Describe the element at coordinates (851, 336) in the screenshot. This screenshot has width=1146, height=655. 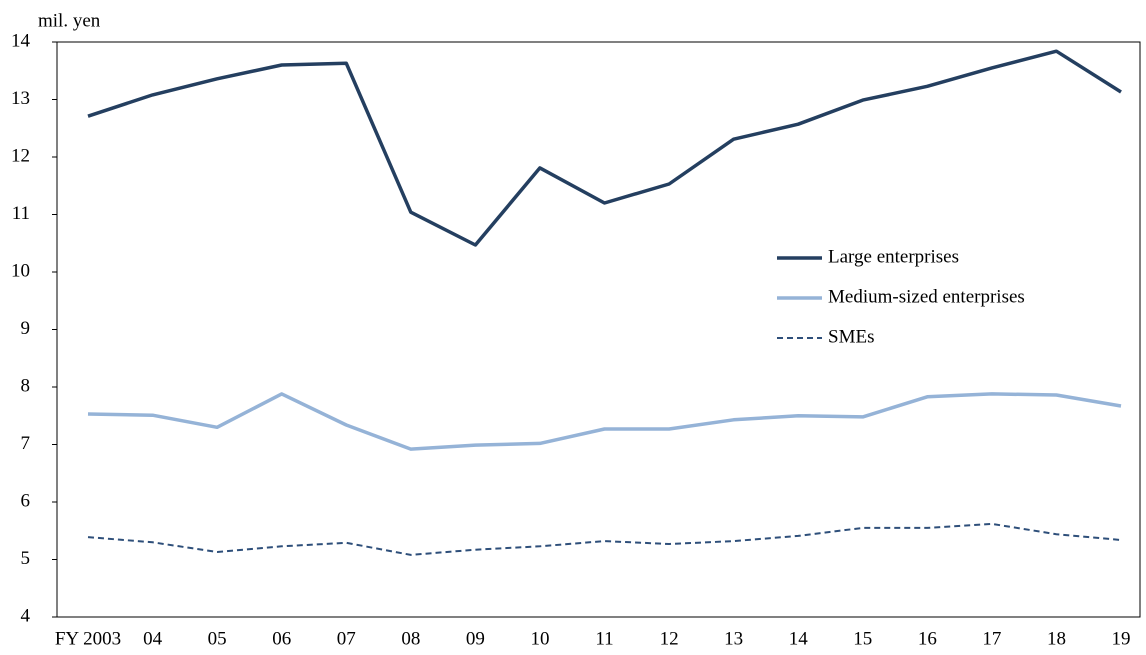
I see `legend-label: SMEs` at that location.